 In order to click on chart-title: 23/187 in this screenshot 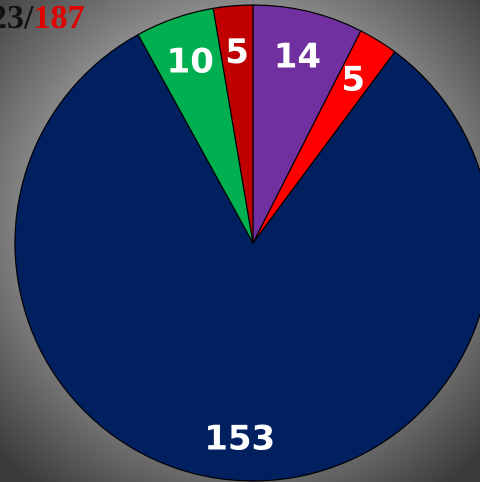, I will do `click(42, 18)`.